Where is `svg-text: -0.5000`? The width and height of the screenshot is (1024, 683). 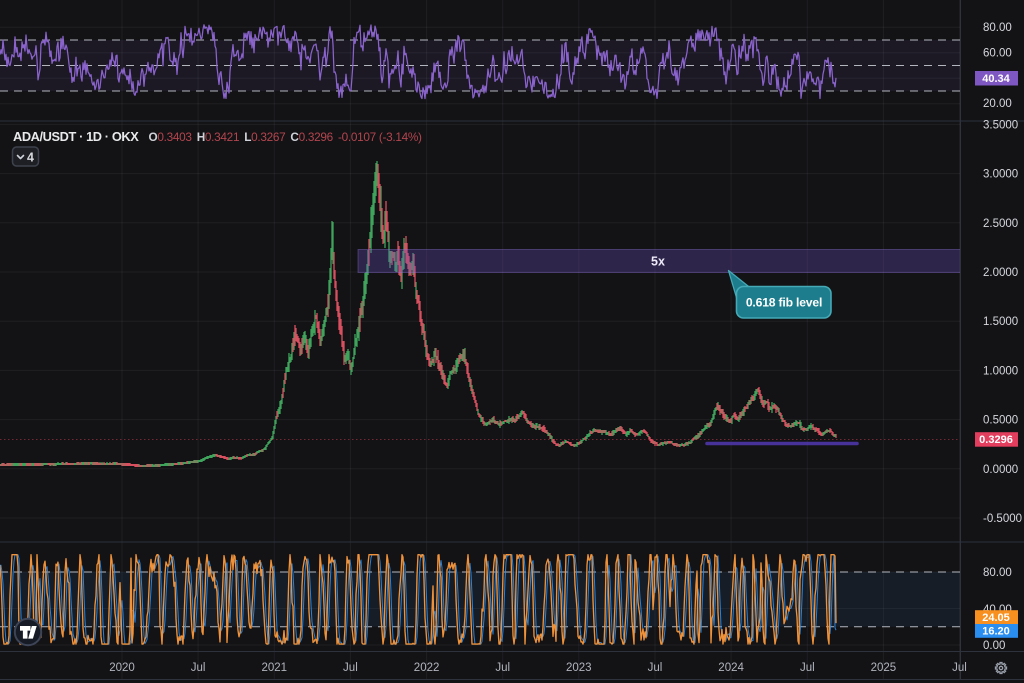 svg-text: -0.5000 is located at coordinates (1002, 519).